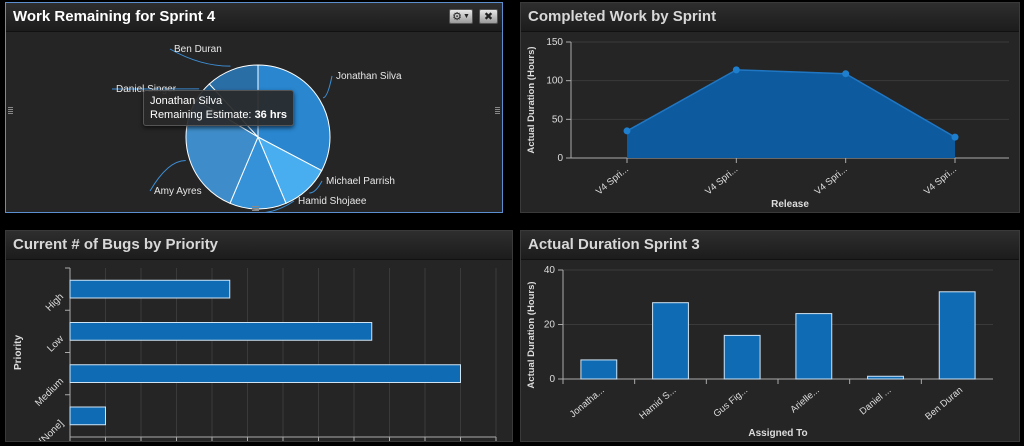 The height and width of the screenshot is (446, 1024). What do you see at coordinates (146, 89) in the screenshot?
I see `pie-label: Daniel Singer` at bounding box center [146, 89].